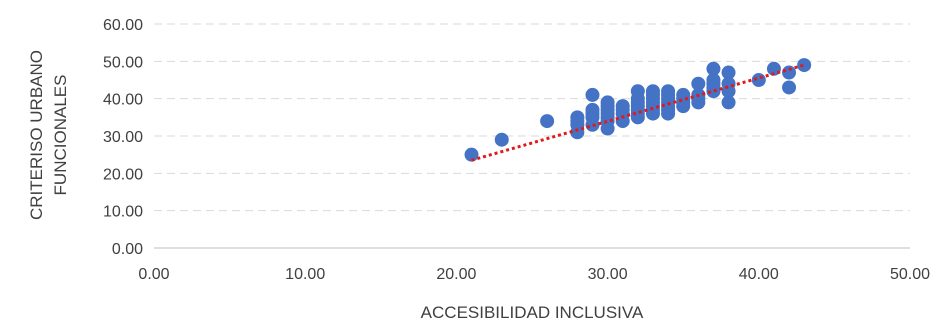  I want to click on y-tick-label: 20.00, so click(123, 174).